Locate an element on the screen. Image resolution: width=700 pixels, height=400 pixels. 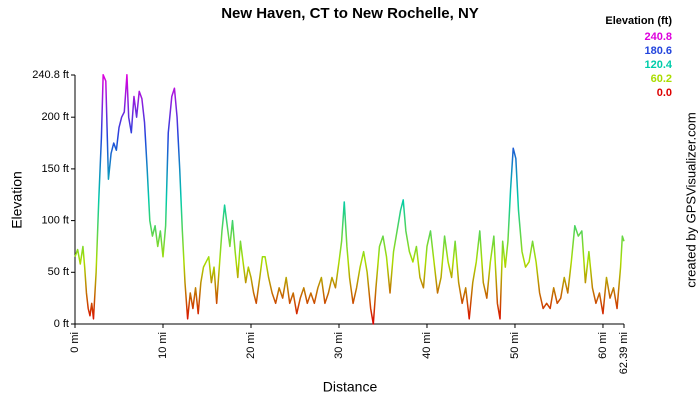
legend-value: 60.2 is located at coordinates (661, 79).